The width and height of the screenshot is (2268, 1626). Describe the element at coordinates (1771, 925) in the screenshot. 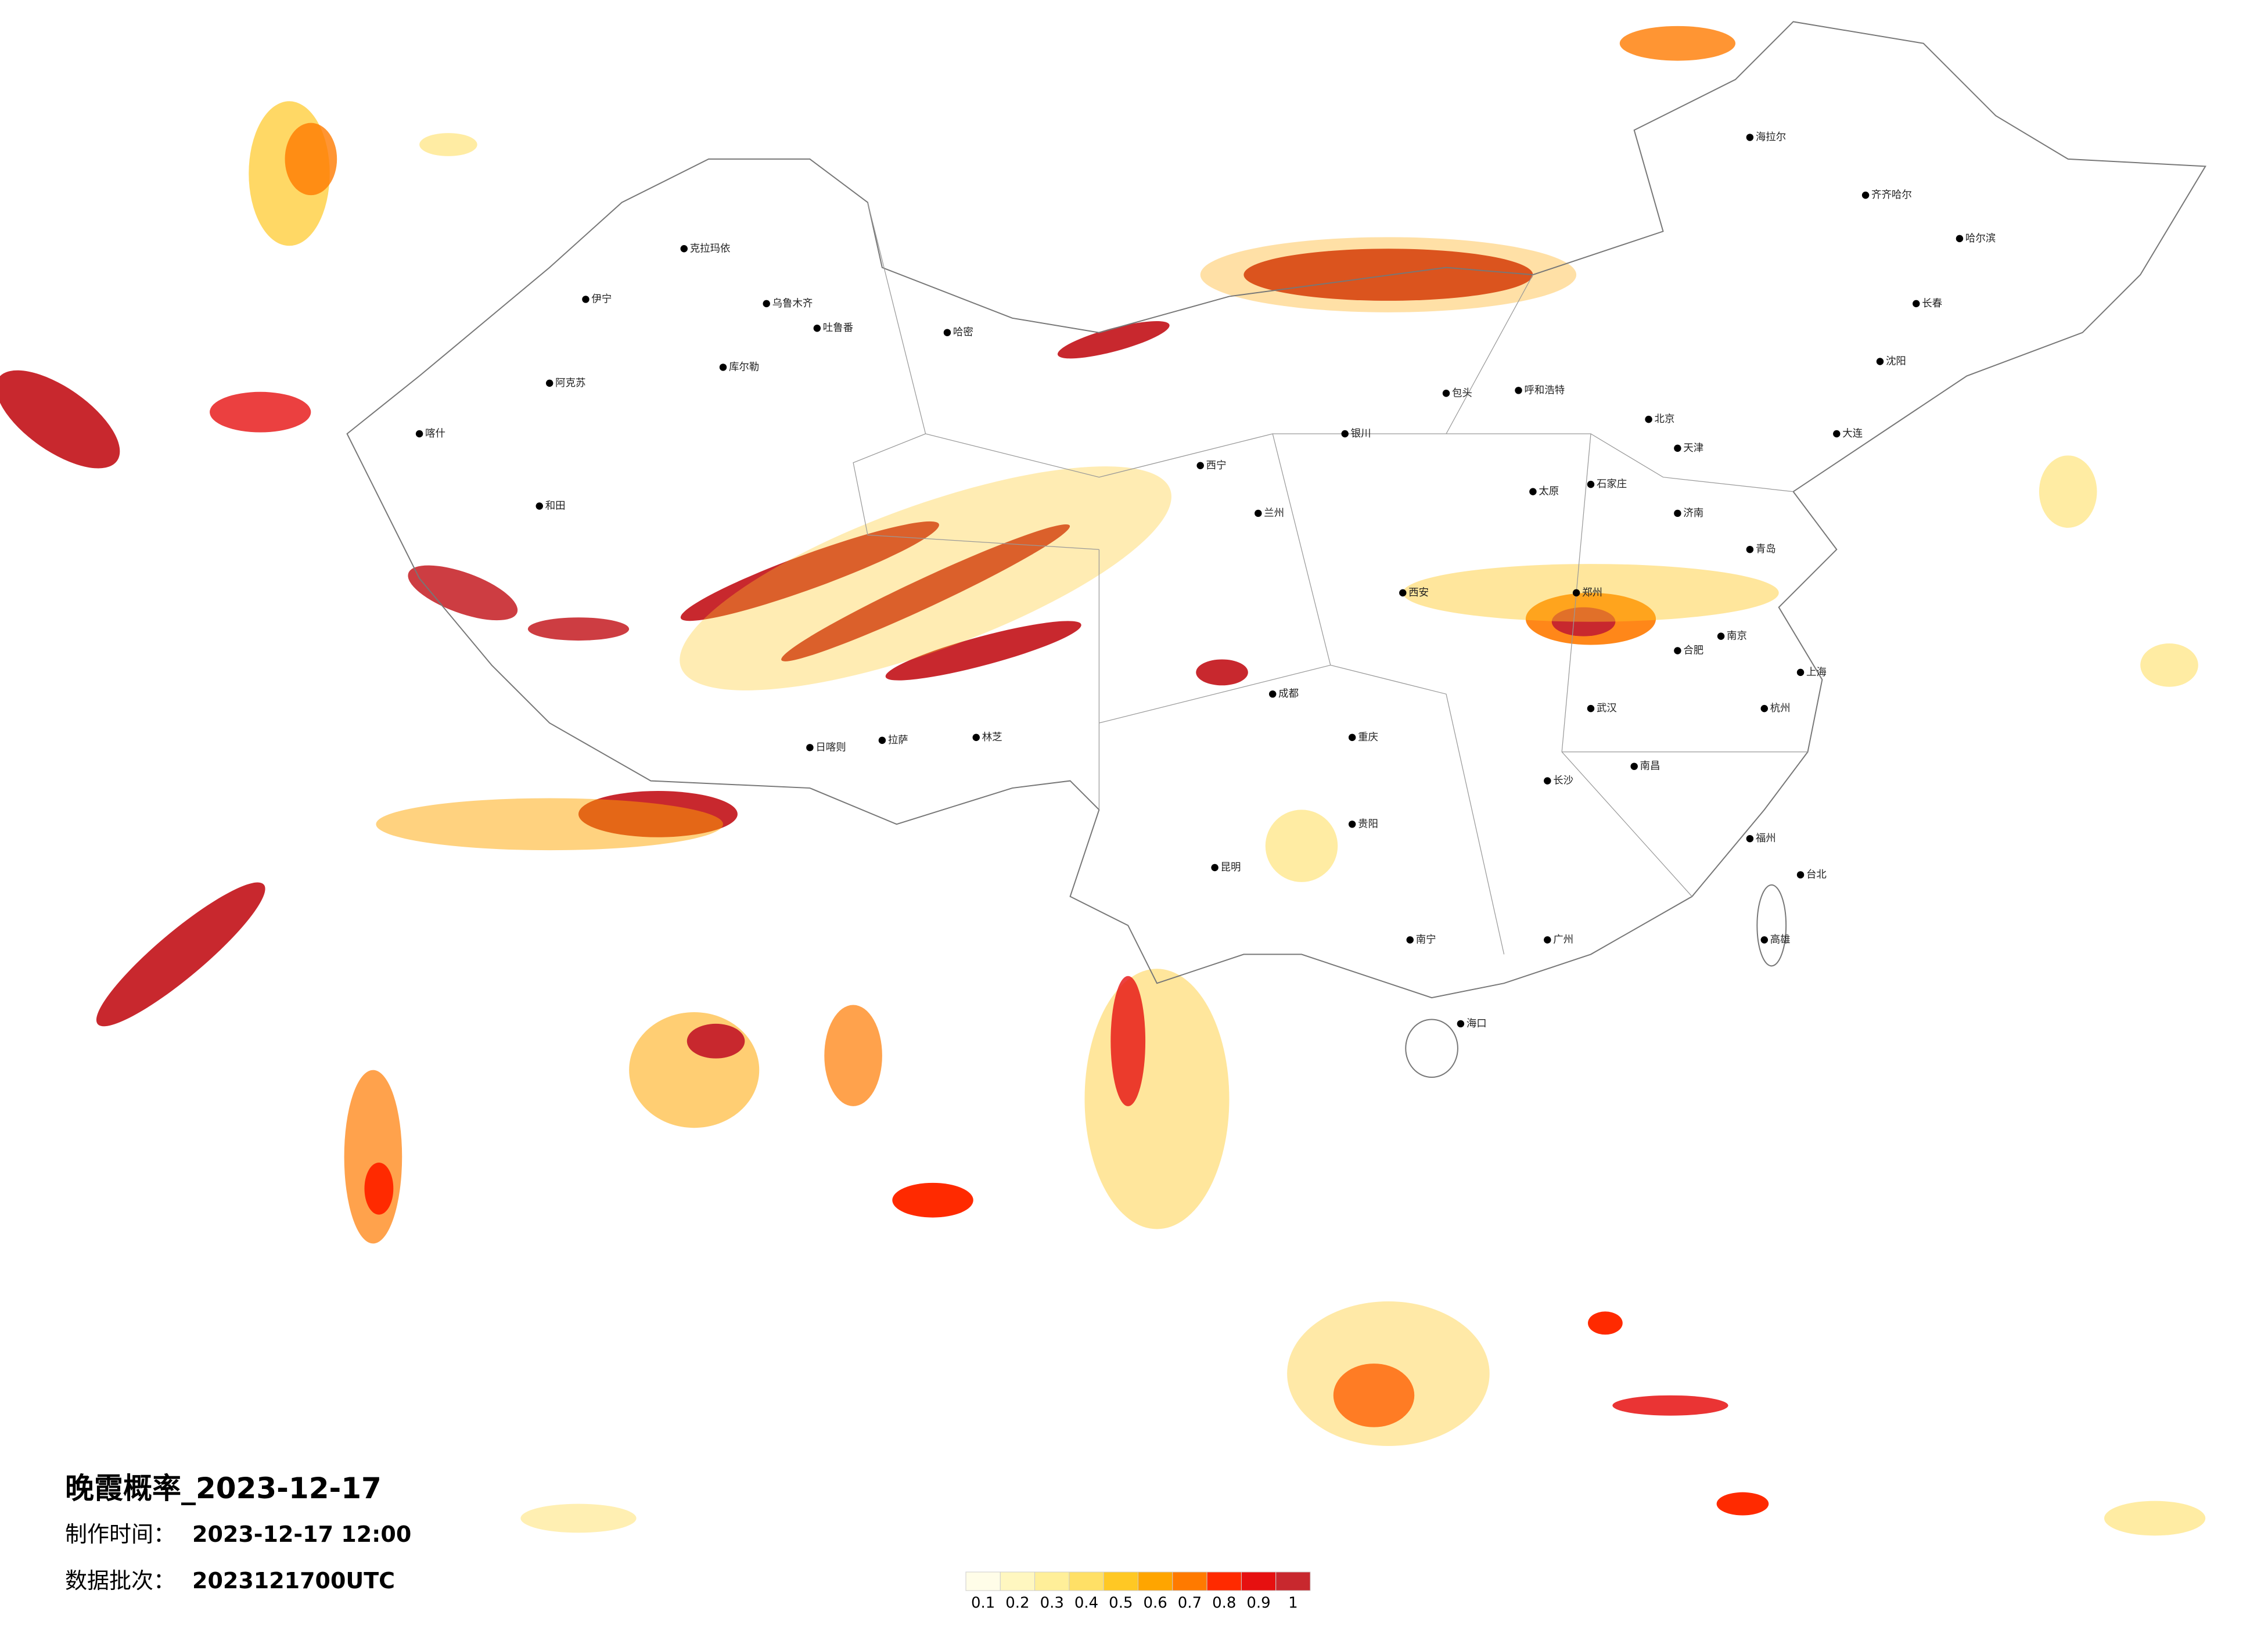

I see `taiwan-border` at that location.